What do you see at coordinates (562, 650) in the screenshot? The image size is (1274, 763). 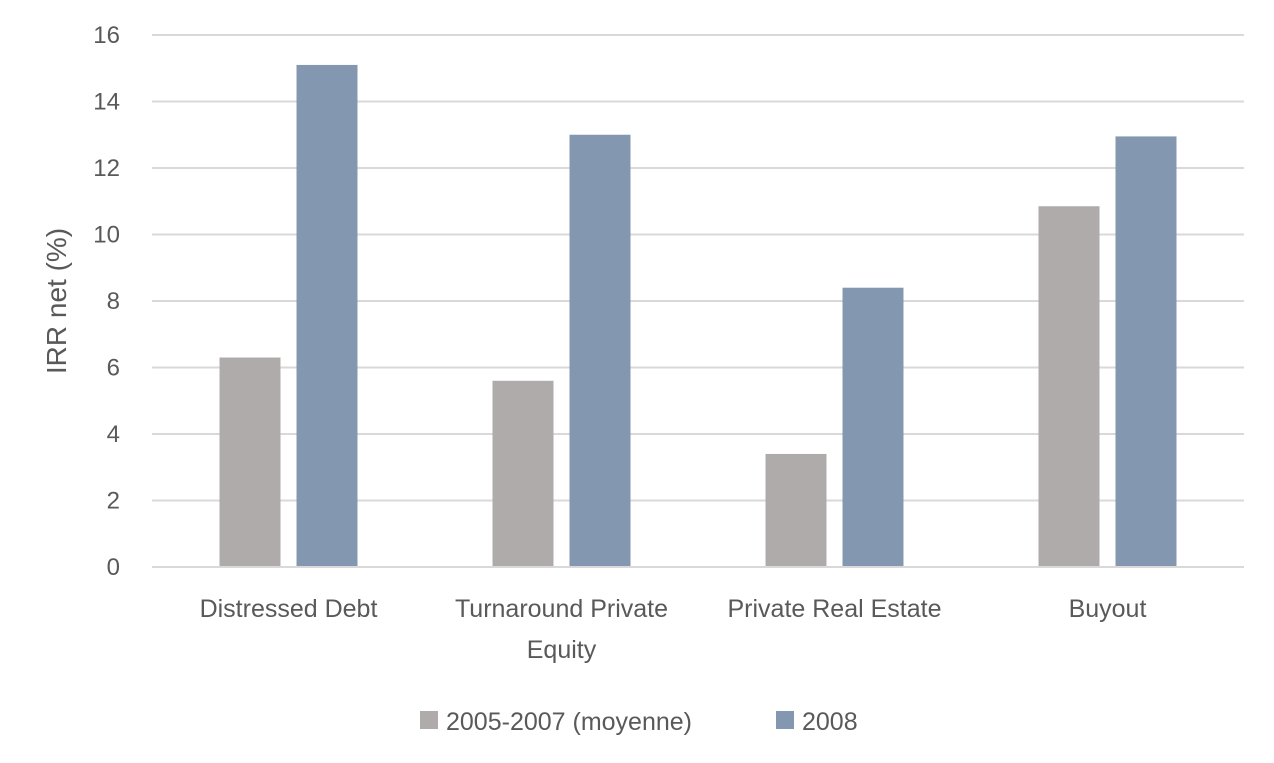 I see `x-category-label: Equity` at bounding box center [562, 650].